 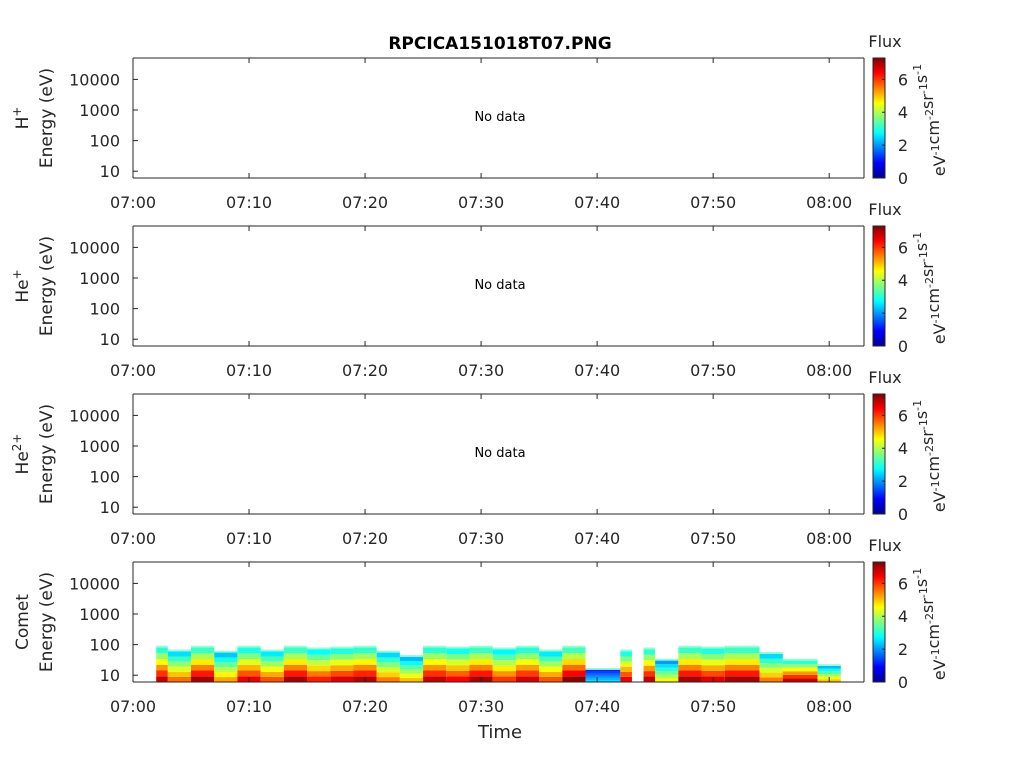 What do you see at coordinates (133, 202) in the screenshot?
I see `x-tick-label: 07:00` at bounding box center [133, 202].